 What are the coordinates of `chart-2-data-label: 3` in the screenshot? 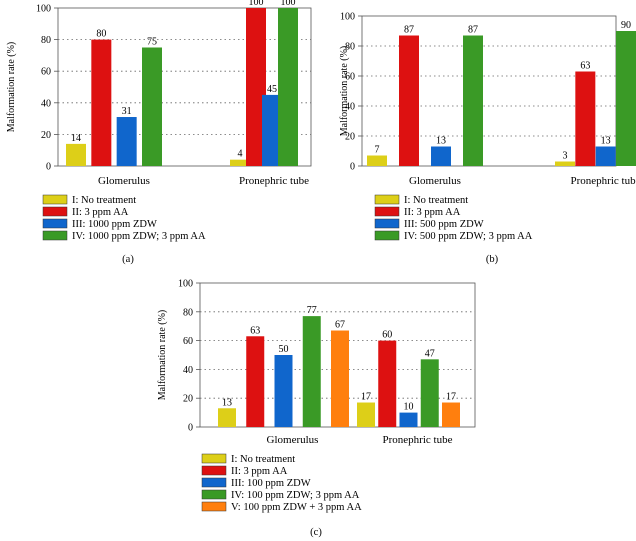 It's located at (565, 156).